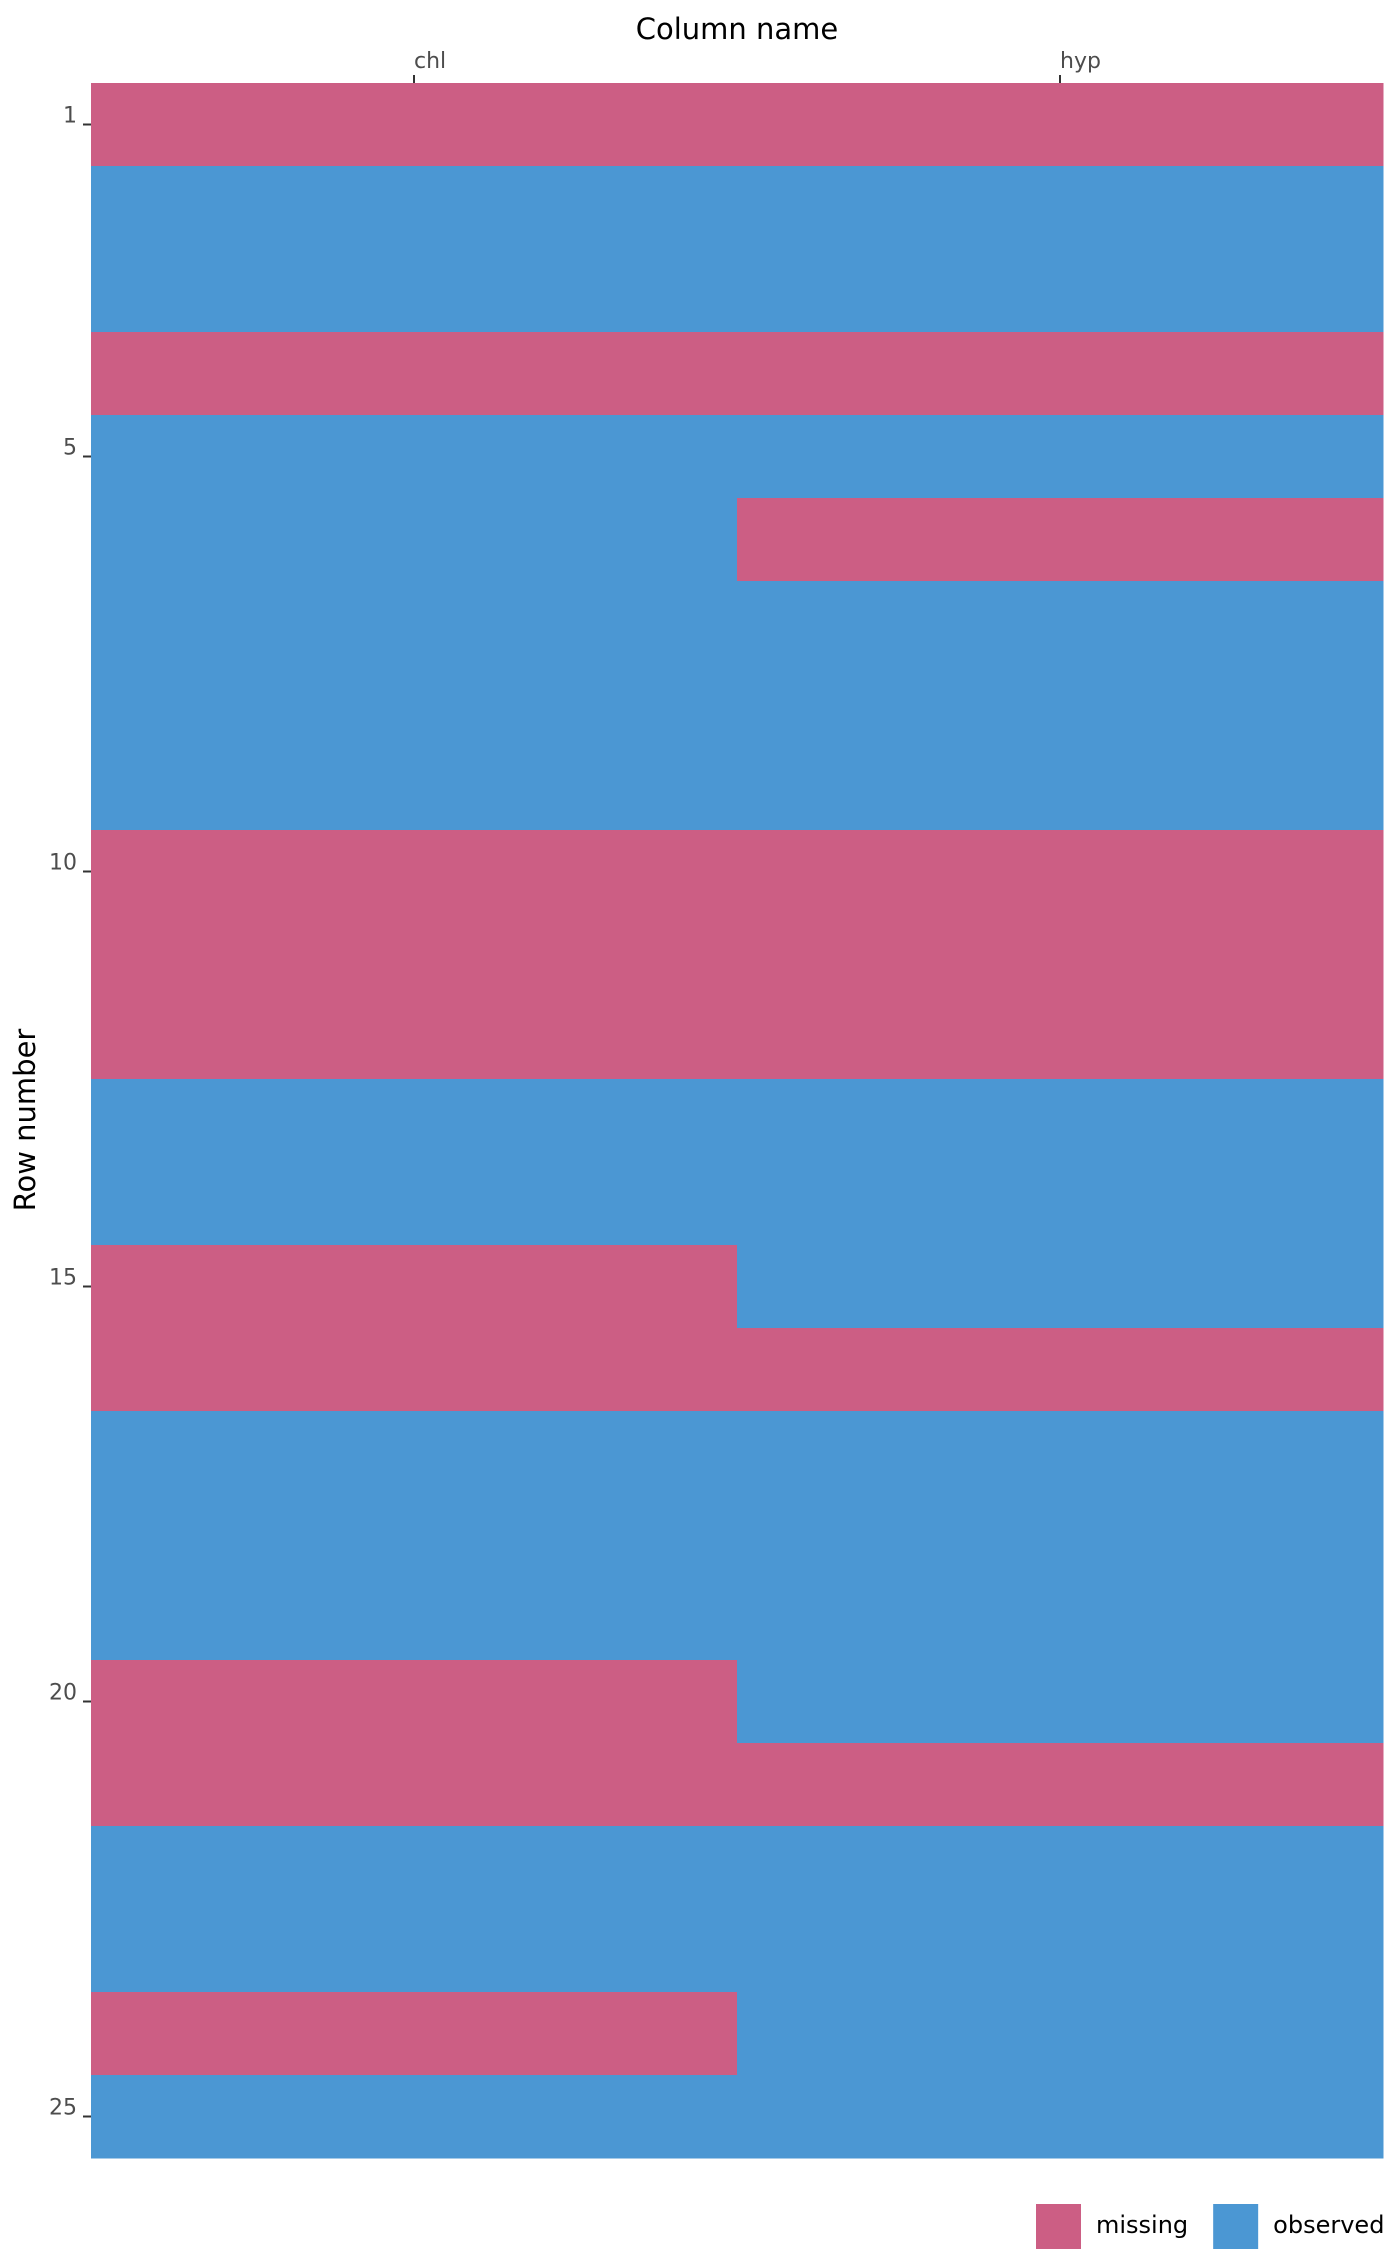 This screenshot has width=1400, height=2266. Describe the element at coordinates (25, 1120) in the screenshot. I see `y-axis-title: Row number` at that location.